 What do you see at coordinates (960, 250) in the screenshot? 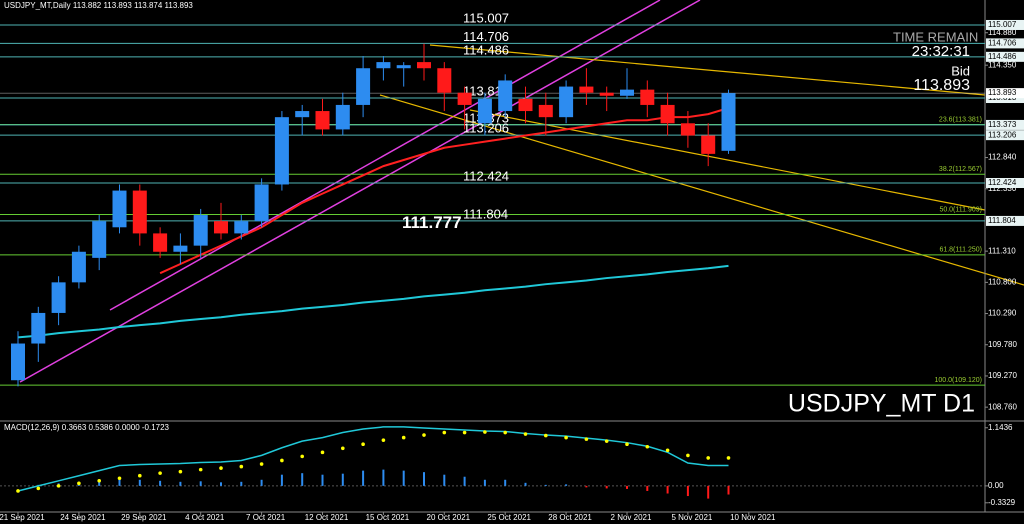
I see `fib-label: 61.8(111.250)` at bounding box center [960, 250].